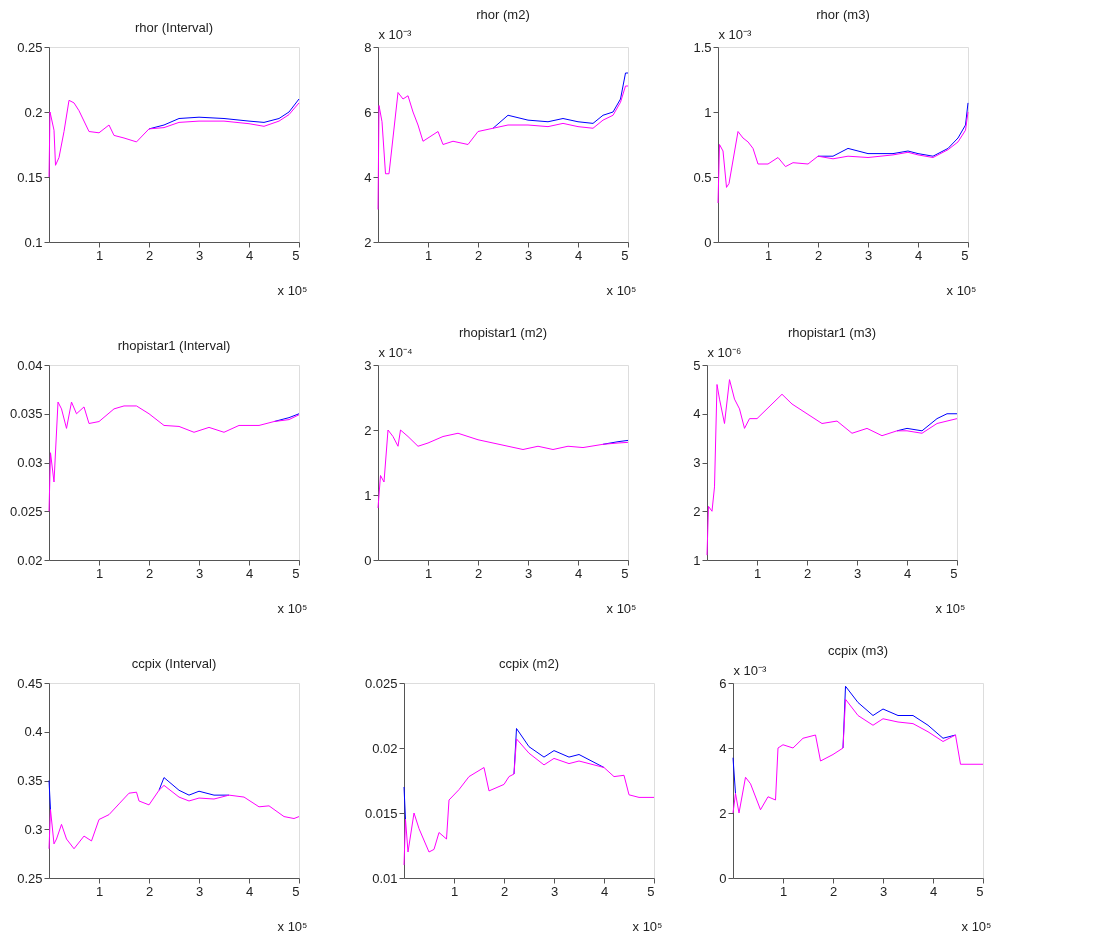  Describe the element at coordinates (174, 345) in the screenshot. I see `chart-title: rhopistar1 (Interval)` at that location.